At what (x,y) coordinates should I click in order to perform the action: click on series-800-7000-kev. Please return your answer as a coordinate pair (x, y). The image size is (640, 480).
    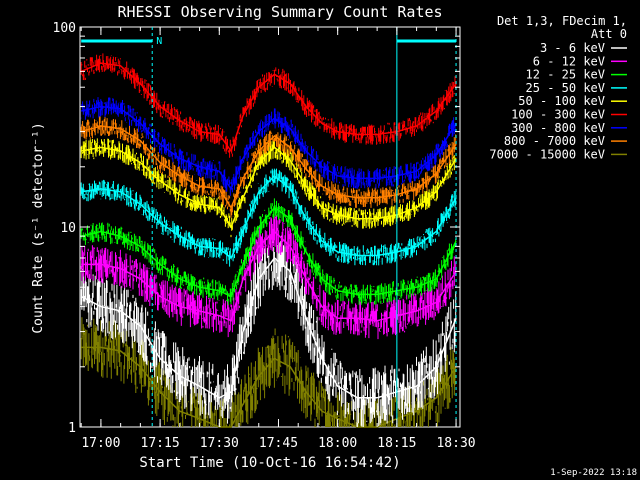
    Looking at the image, I should click on (268, 167).